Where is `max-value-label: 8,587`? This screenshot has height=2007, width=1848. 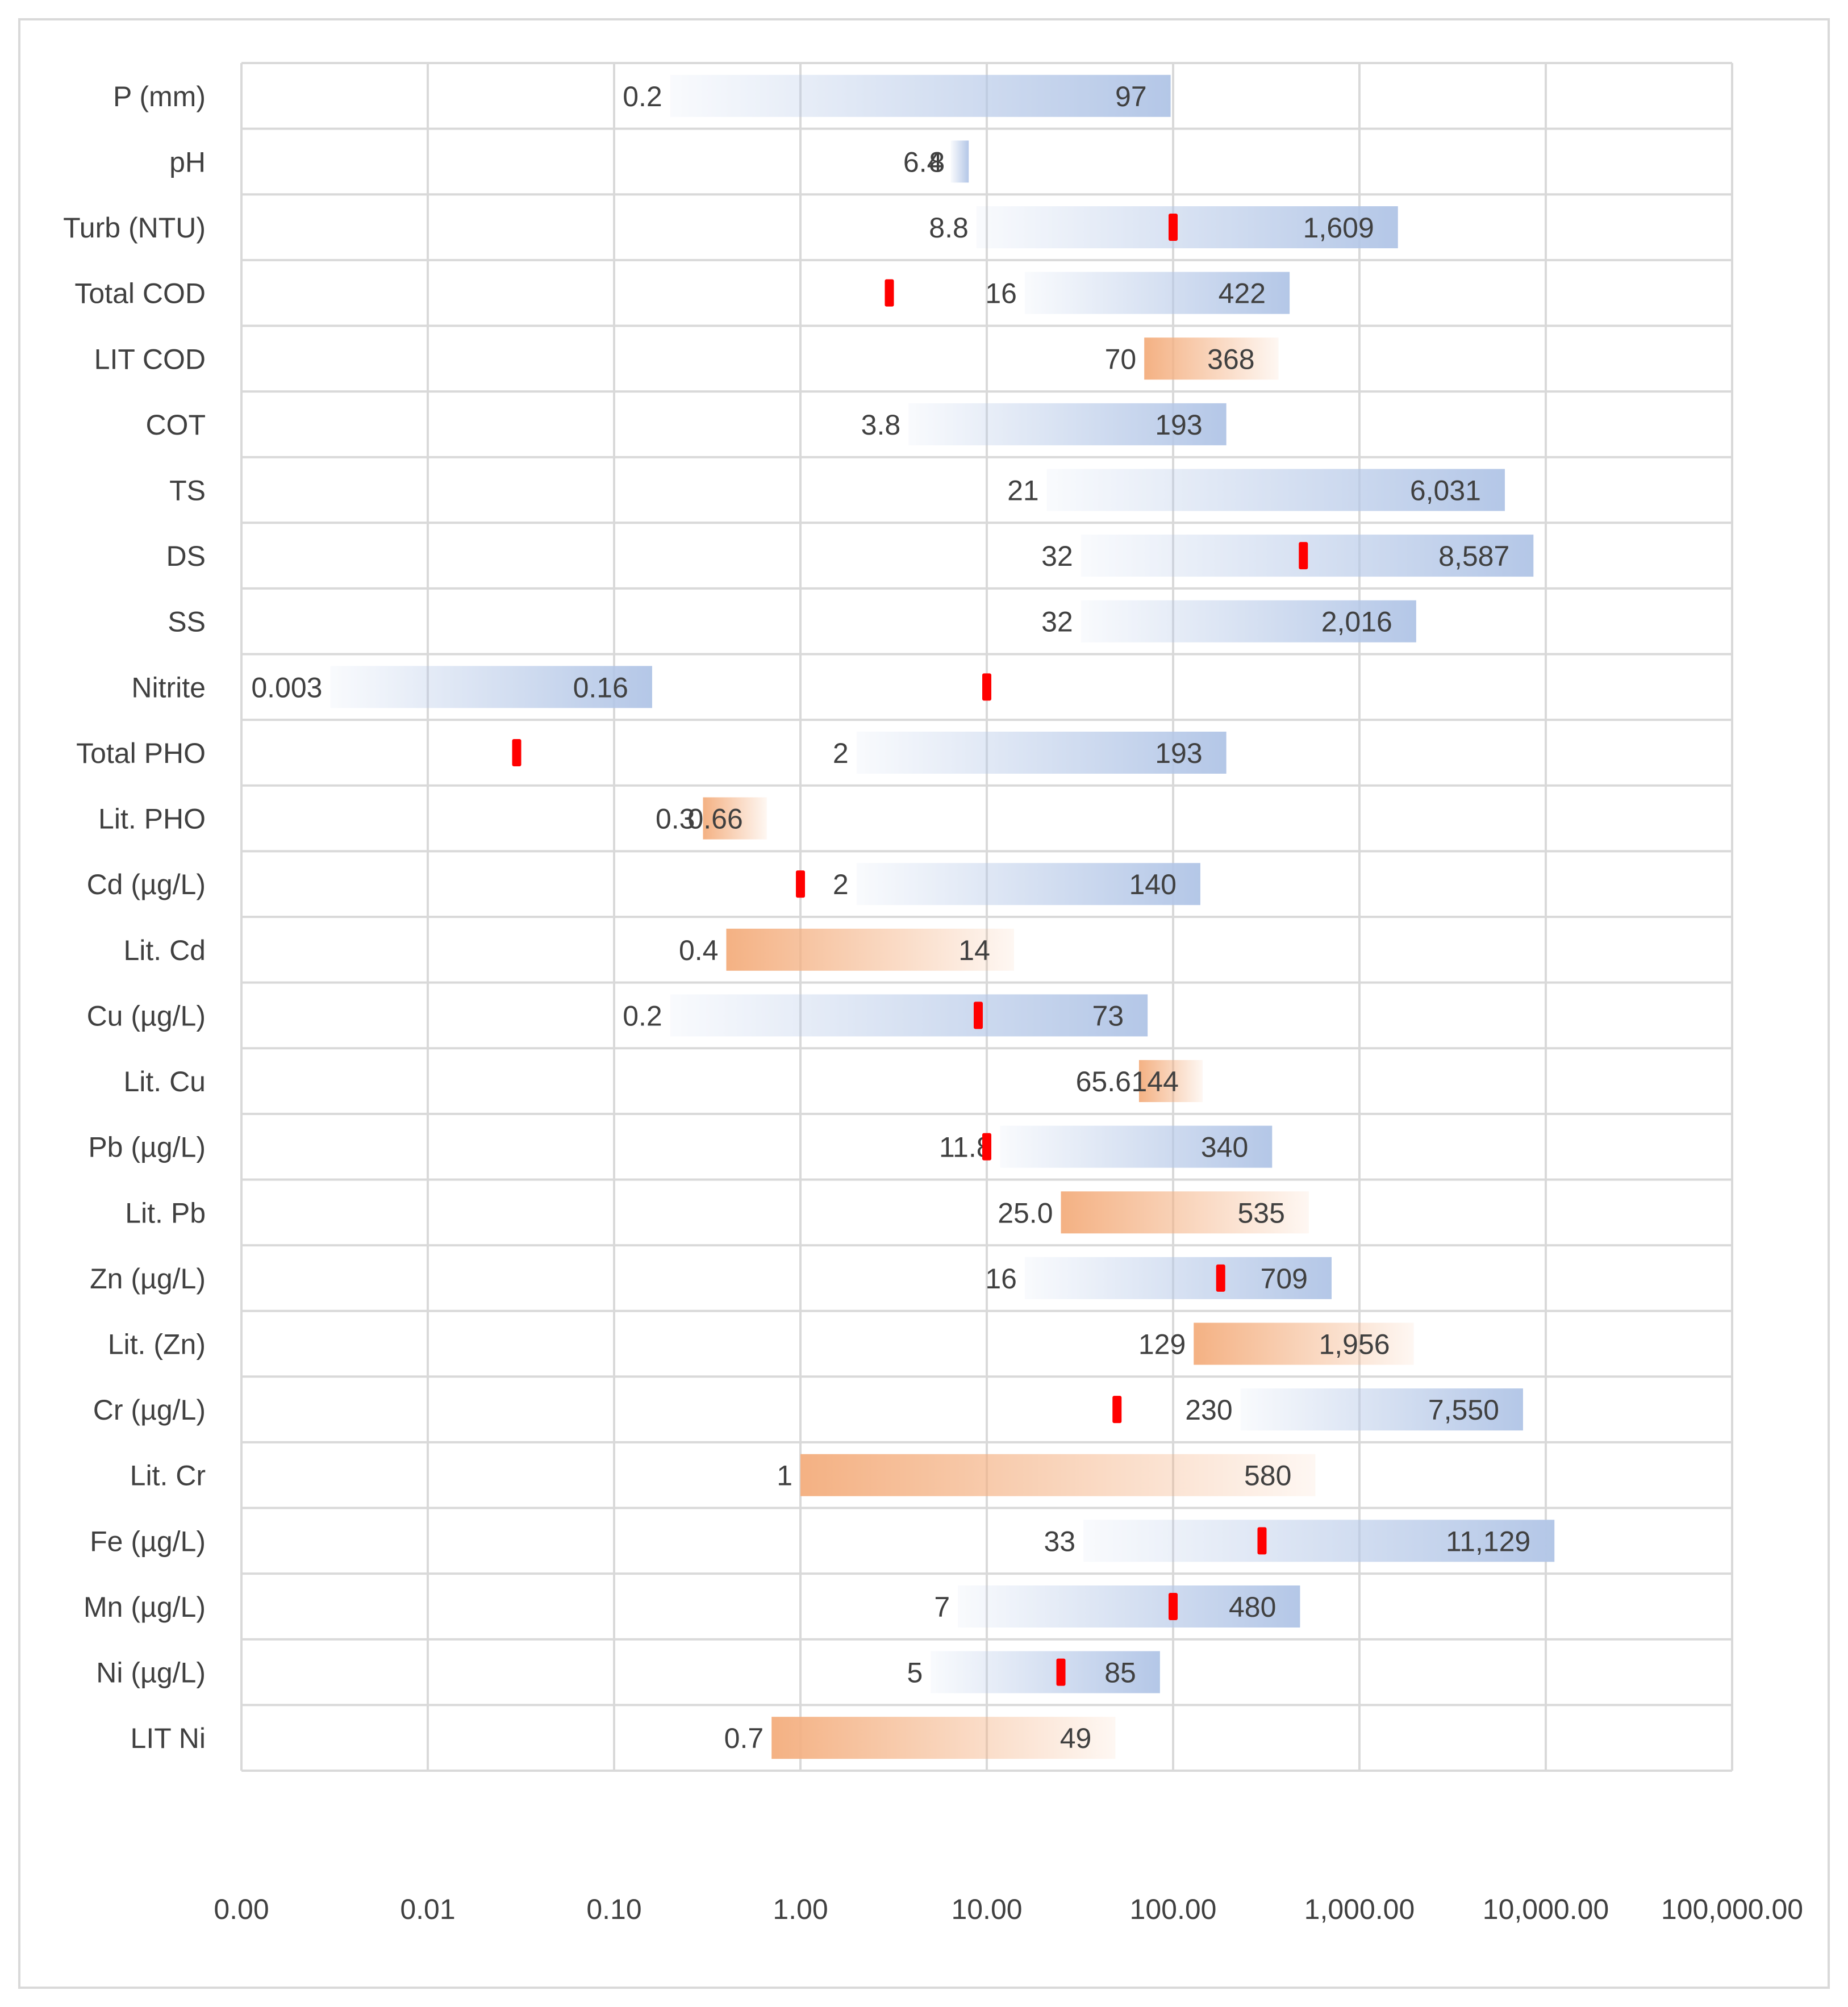 max-value-label: 8,587 is located at coordinates (1473, 556).